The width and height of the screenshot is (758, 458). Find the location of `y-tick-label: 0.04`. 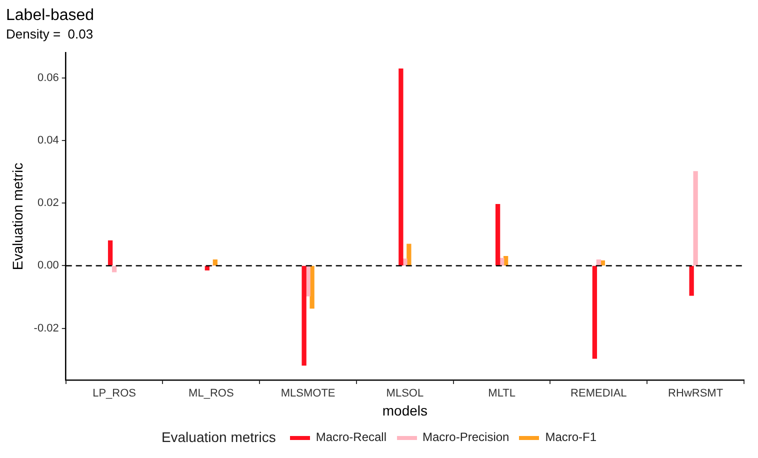

y-tick-label: 0.04 is located at coordinates (48, 140).